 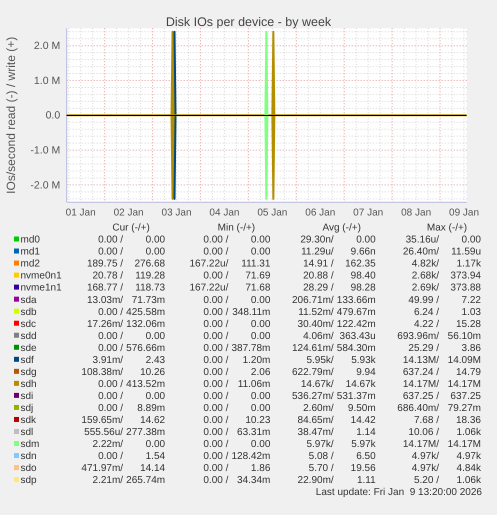 I want to click on text: 10.23, so click(x=258, y=420).